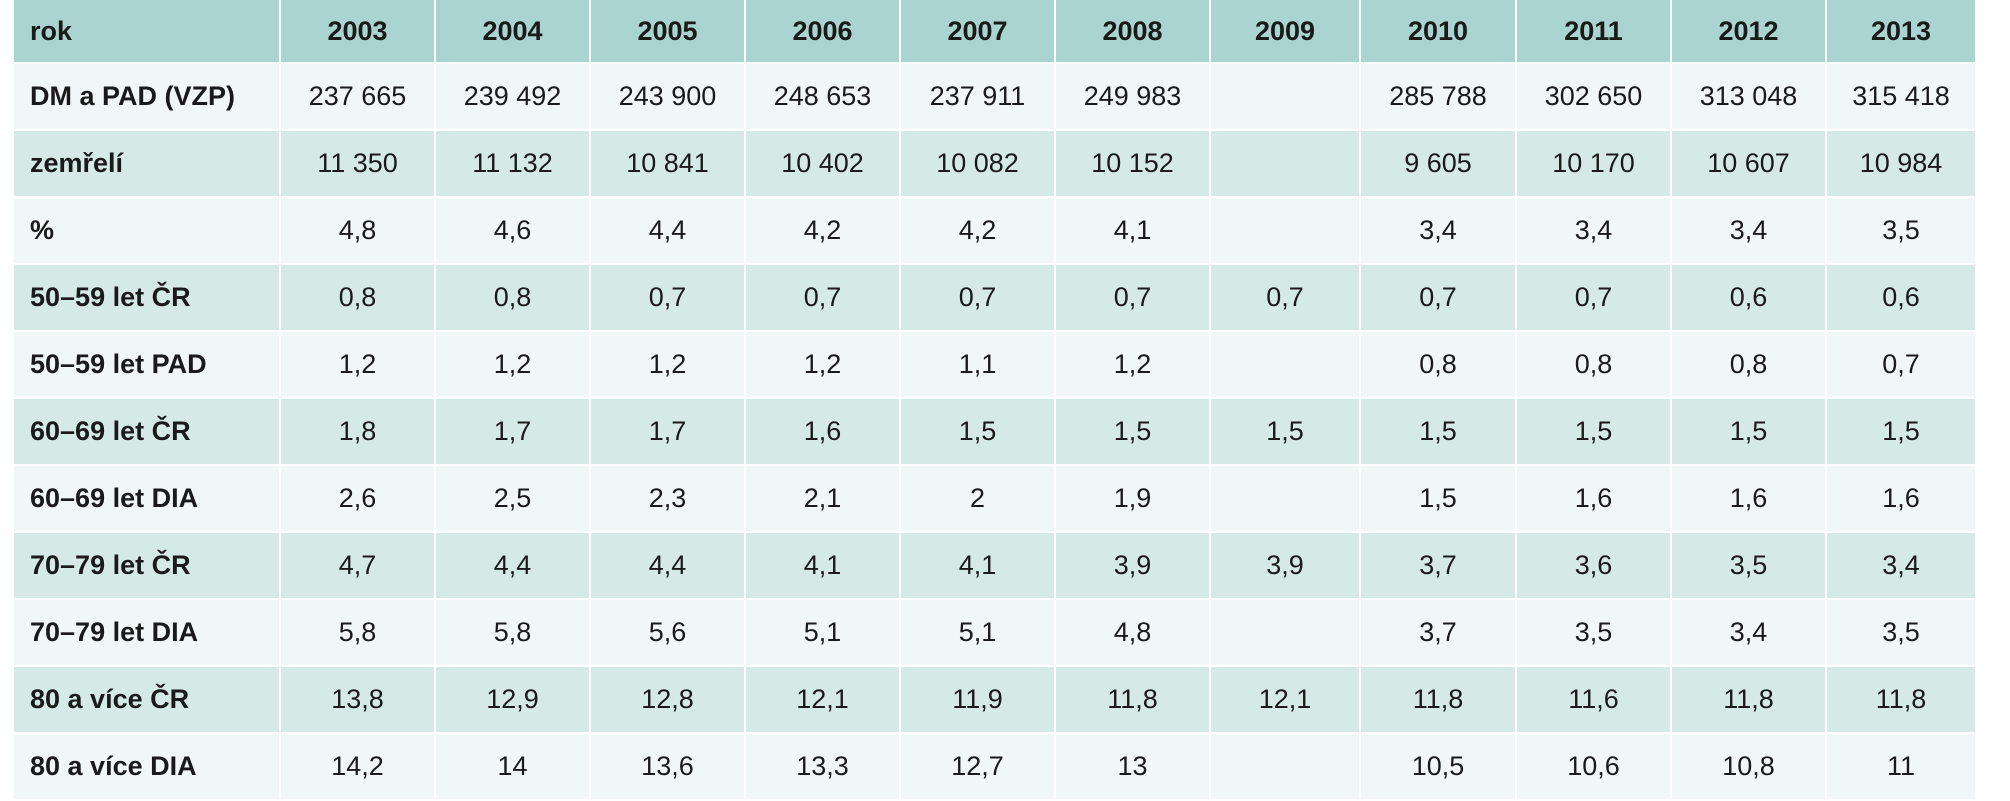 The width and height of the screenshot is (2010, 801). Describe the element at coordinates (978, 767) in the screenshot. I see `table-cell: 12,7` at that location.